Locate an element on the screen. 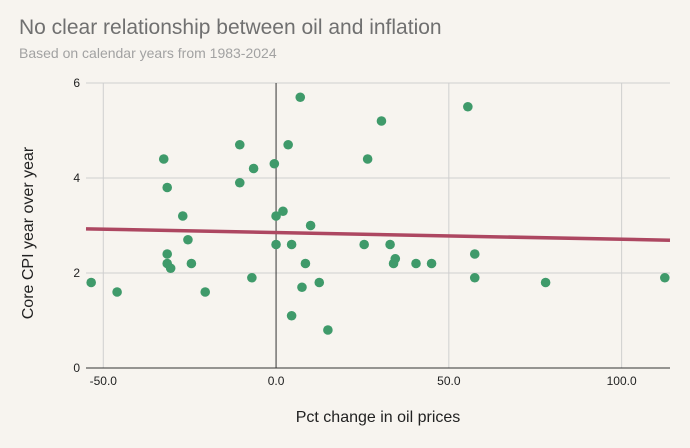 The height and width of the screenshot is (448, 690). y-tick-label: 6 is located at coordinates (76, 83).